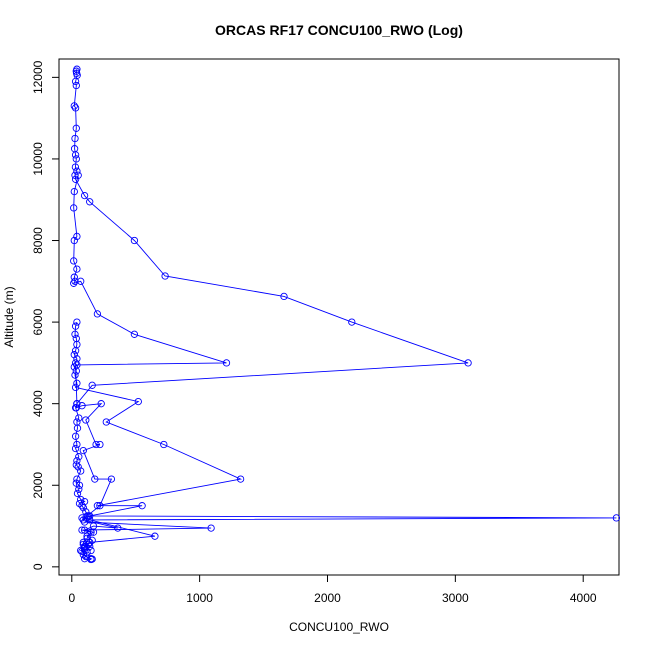 The width and height of the screenshot is (650, 650). Describe the element at coordinates (71, 598) in the screenshot. I see `x-tick-label: 0` at that location.